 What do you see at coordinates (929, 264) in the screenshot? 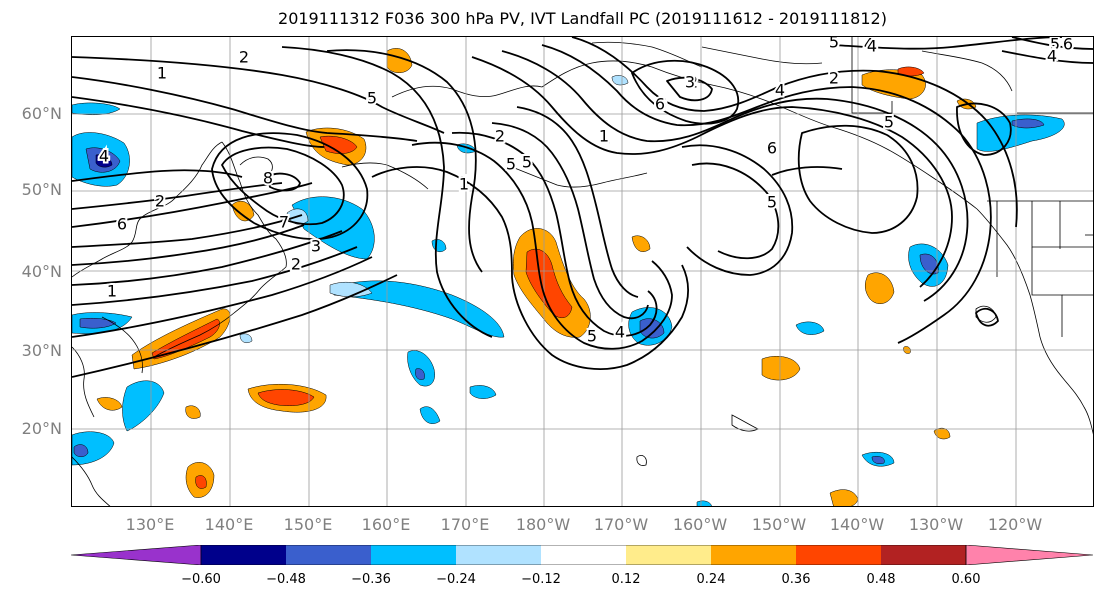
I see `shade-neg-ne-coast-core` at bounding box center [929, 264].